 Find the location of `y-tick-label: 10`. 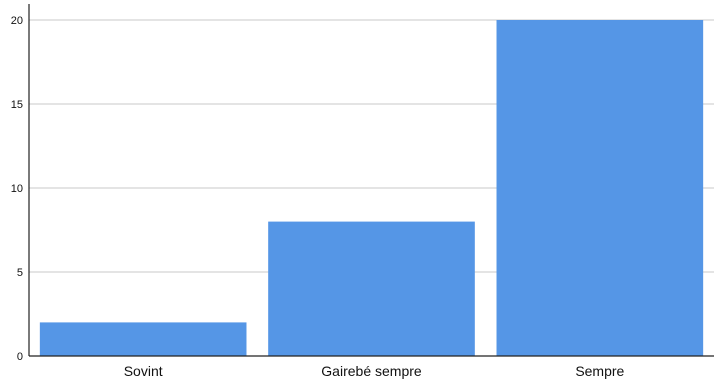

y-tick-label: 10 is located at coordinates (17, 189).